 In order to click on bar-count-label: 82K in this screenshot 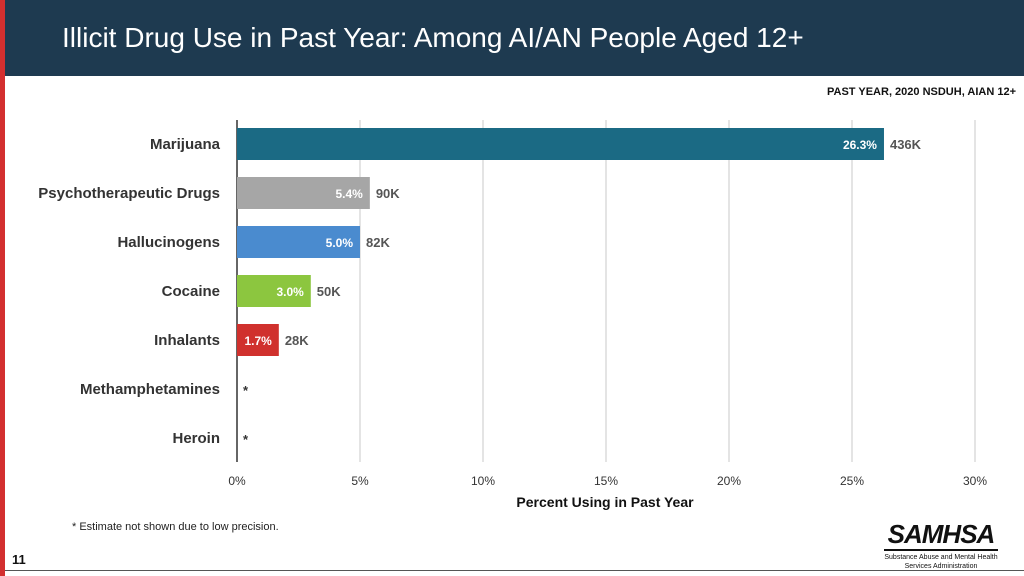, I will do `click(378, 242)`.